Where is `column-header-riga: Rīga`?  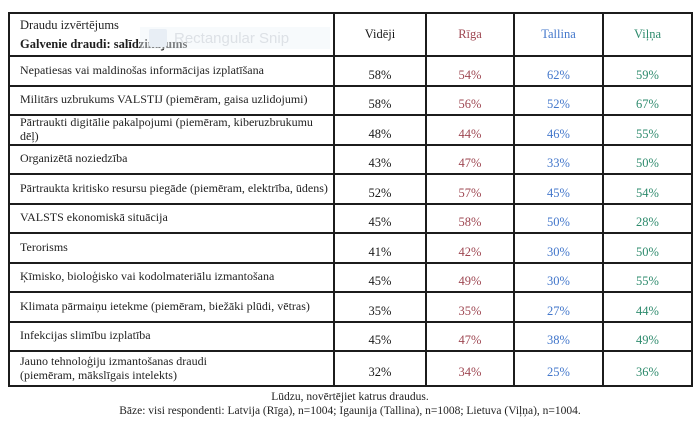 column-header-riga: Rīga is located at coordinates (471, 35).